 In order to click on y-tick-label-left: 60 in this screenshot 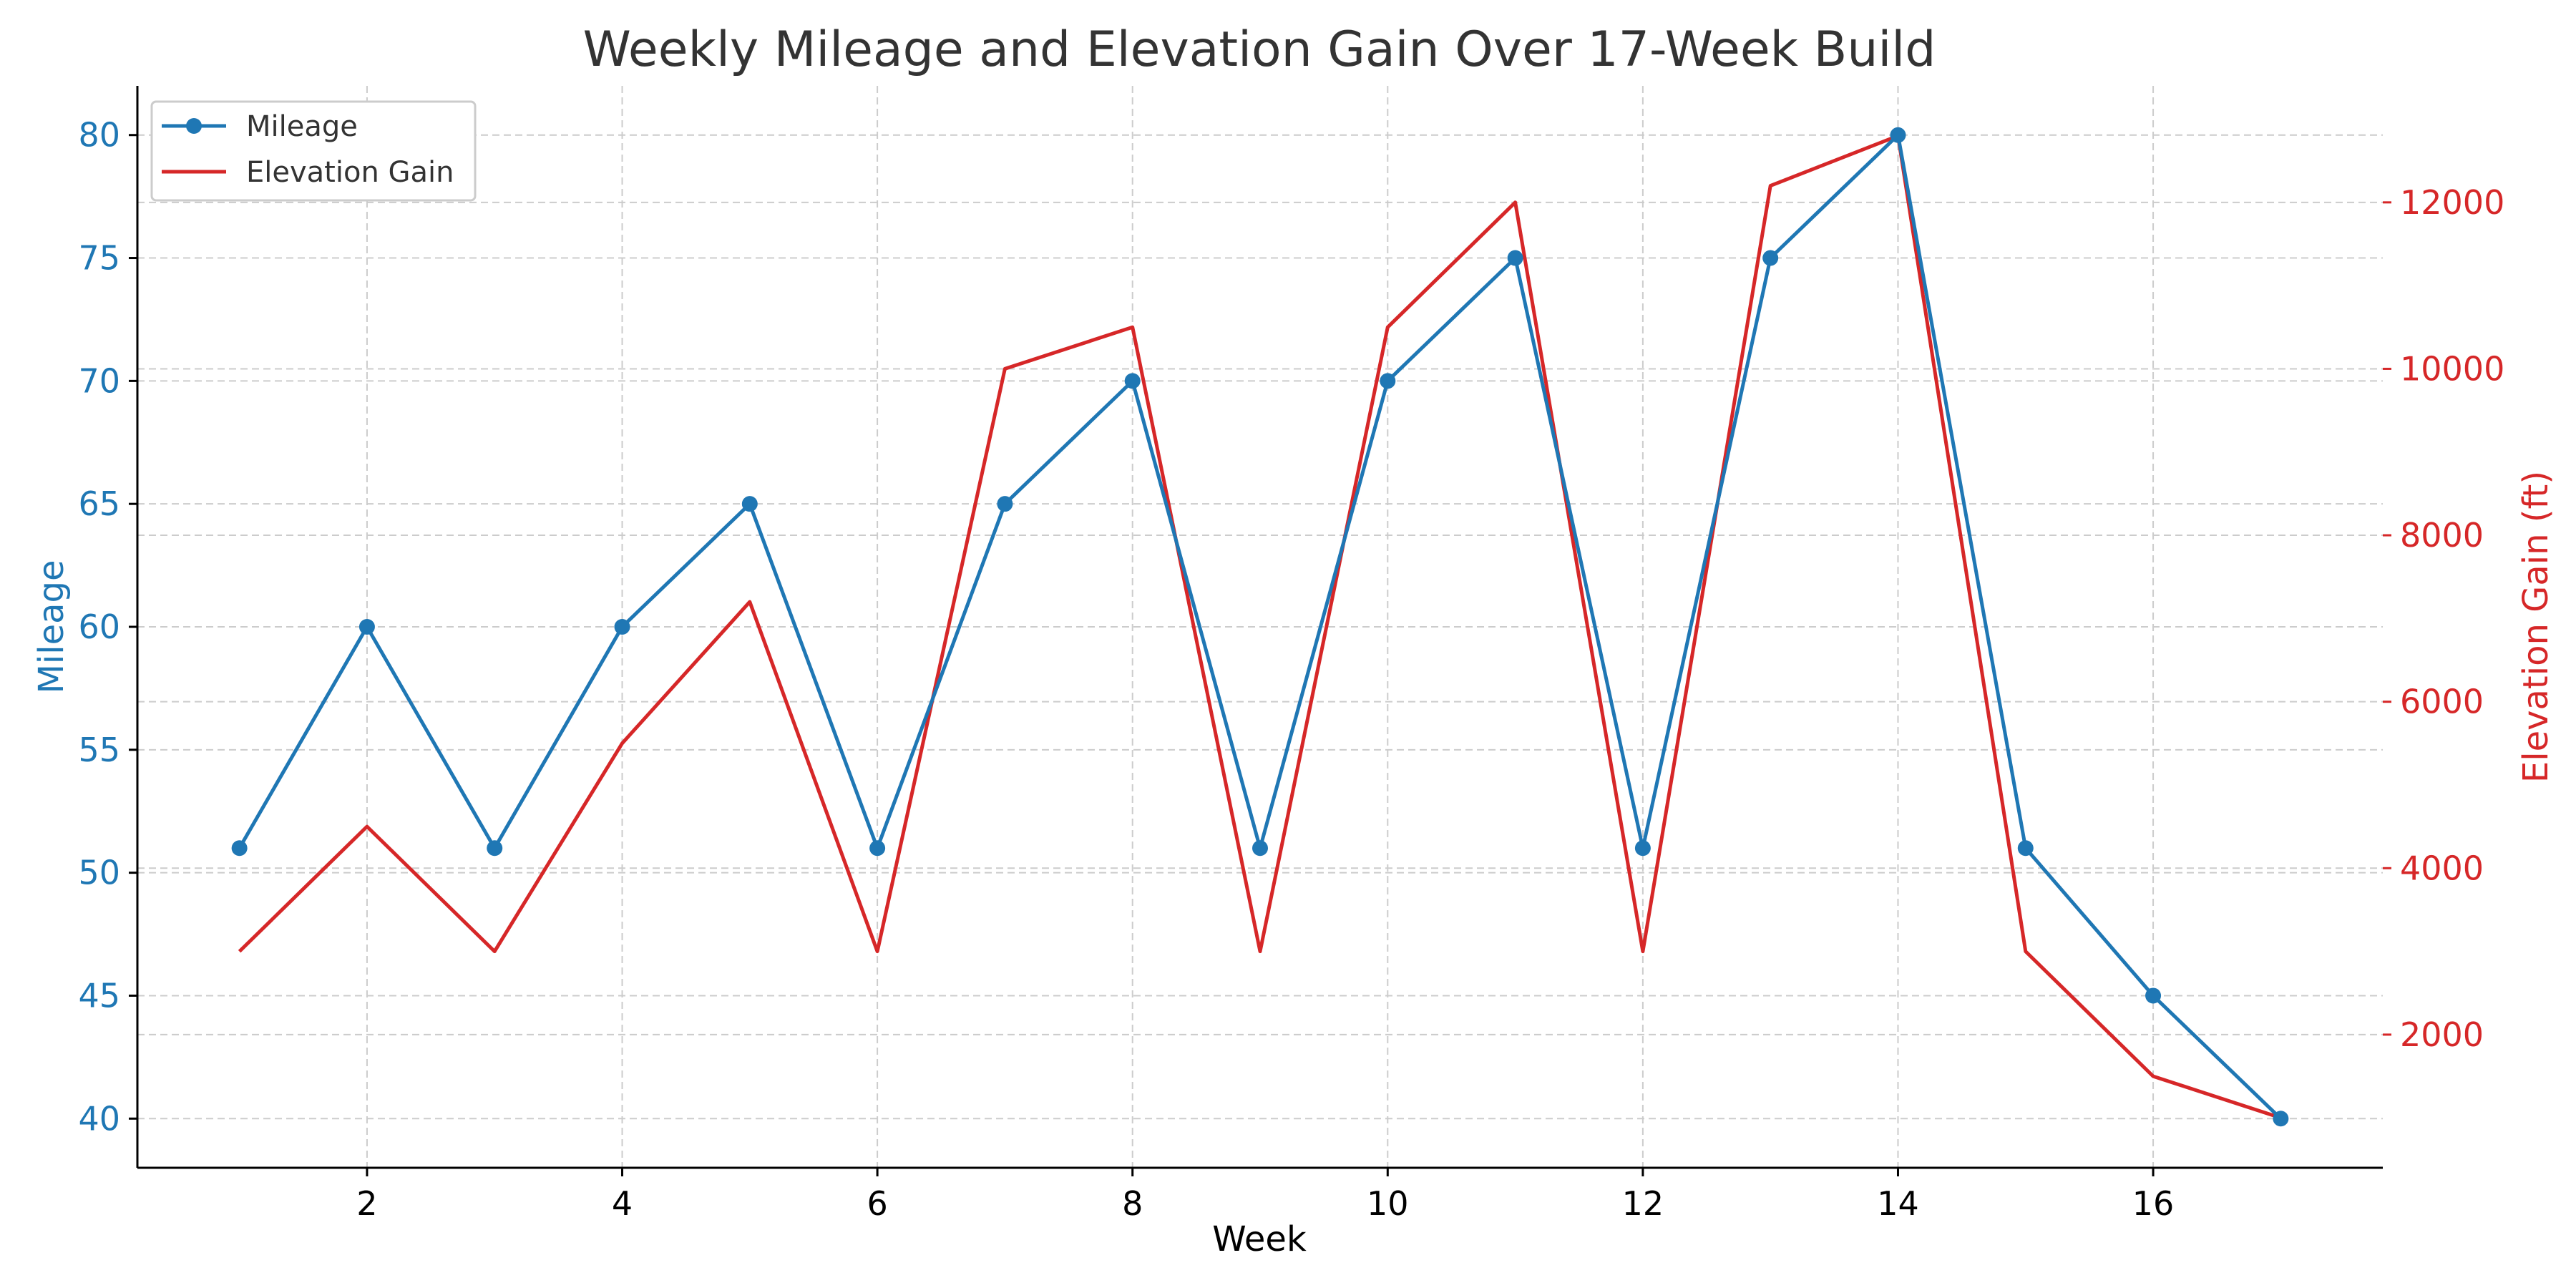, I will do `click(99, 627)`.